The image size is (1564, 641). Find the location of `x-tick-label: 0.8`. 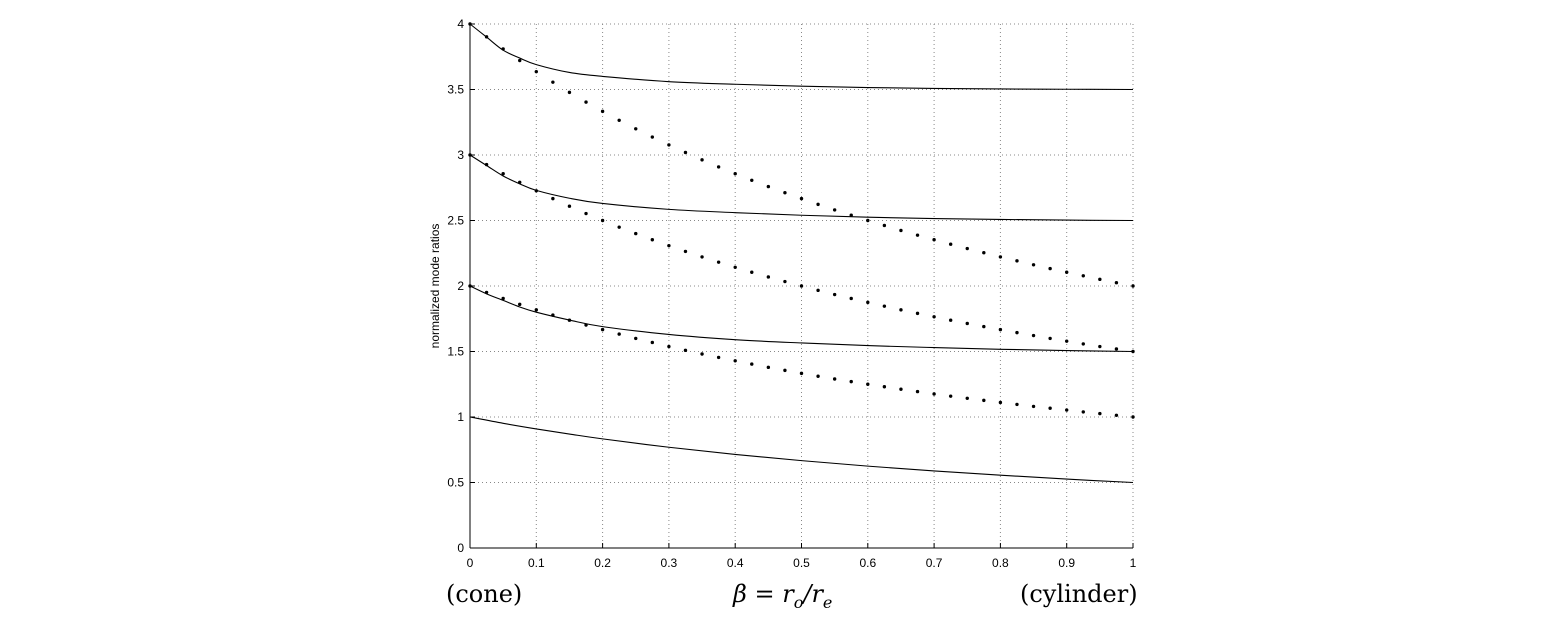

x-tick-label: 0.8 is located at coordinates (1000, 563).